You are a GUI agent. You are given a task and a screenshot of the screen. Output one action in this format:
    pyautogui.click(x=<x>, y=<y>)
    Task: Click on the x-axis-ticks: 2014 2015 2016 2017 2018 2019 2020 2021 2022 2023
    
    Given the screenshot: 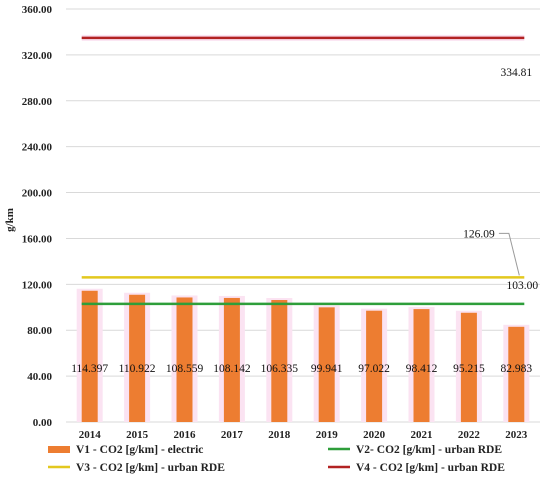 What is the action you would take?
    pyautogui.click(x=303, y=435)
    